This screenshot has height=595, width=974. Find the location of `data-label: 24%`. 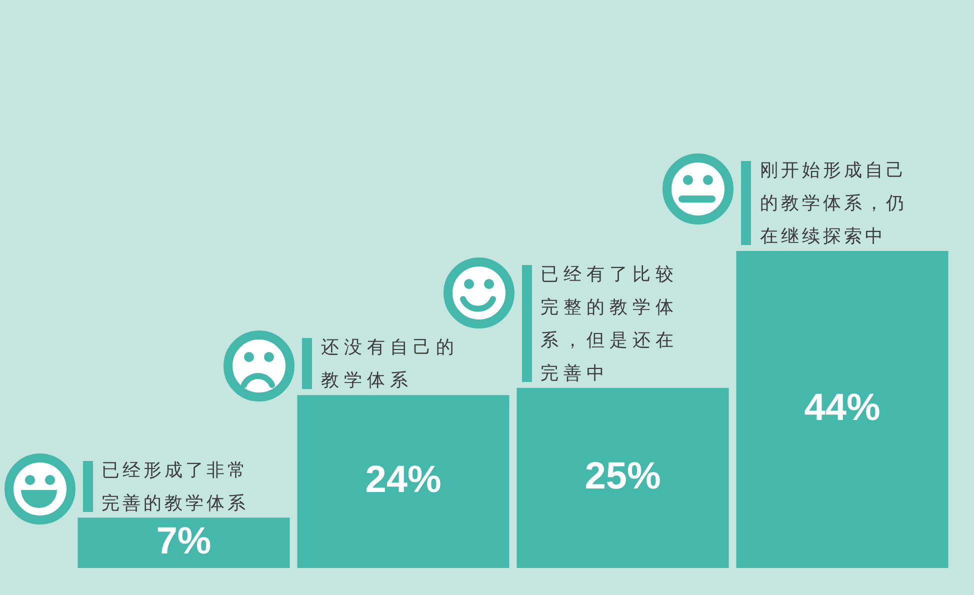

data-label: 24% is located at coordinates (403, 480).